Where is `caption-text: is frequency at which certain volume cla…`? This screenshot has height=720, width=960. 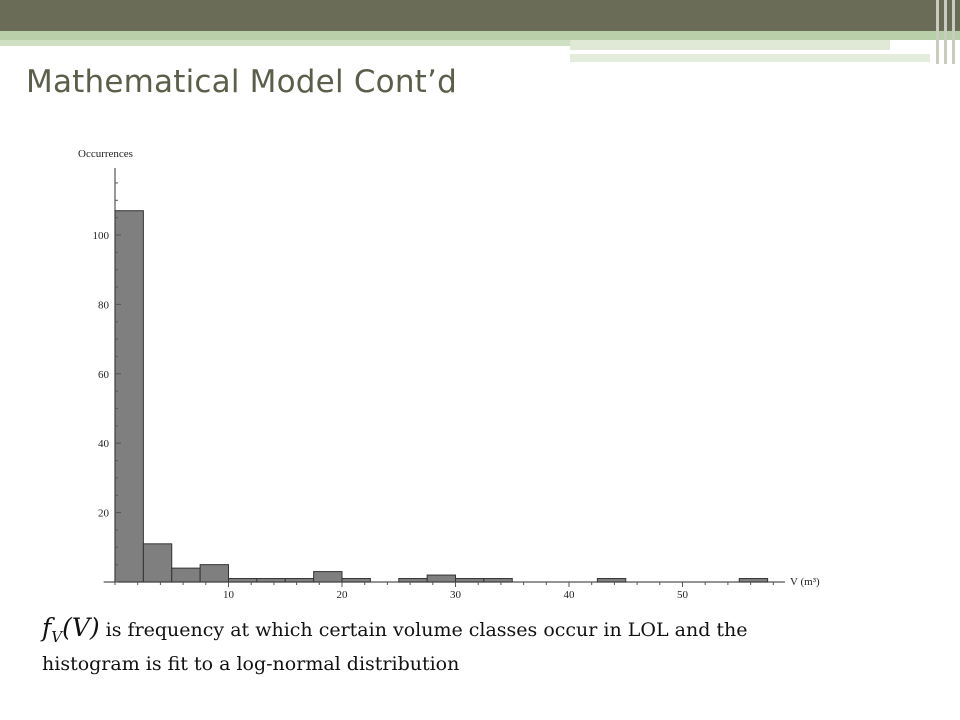
caption-text: is frequency at which certain volume cla… is located at coordinates (395, 647).